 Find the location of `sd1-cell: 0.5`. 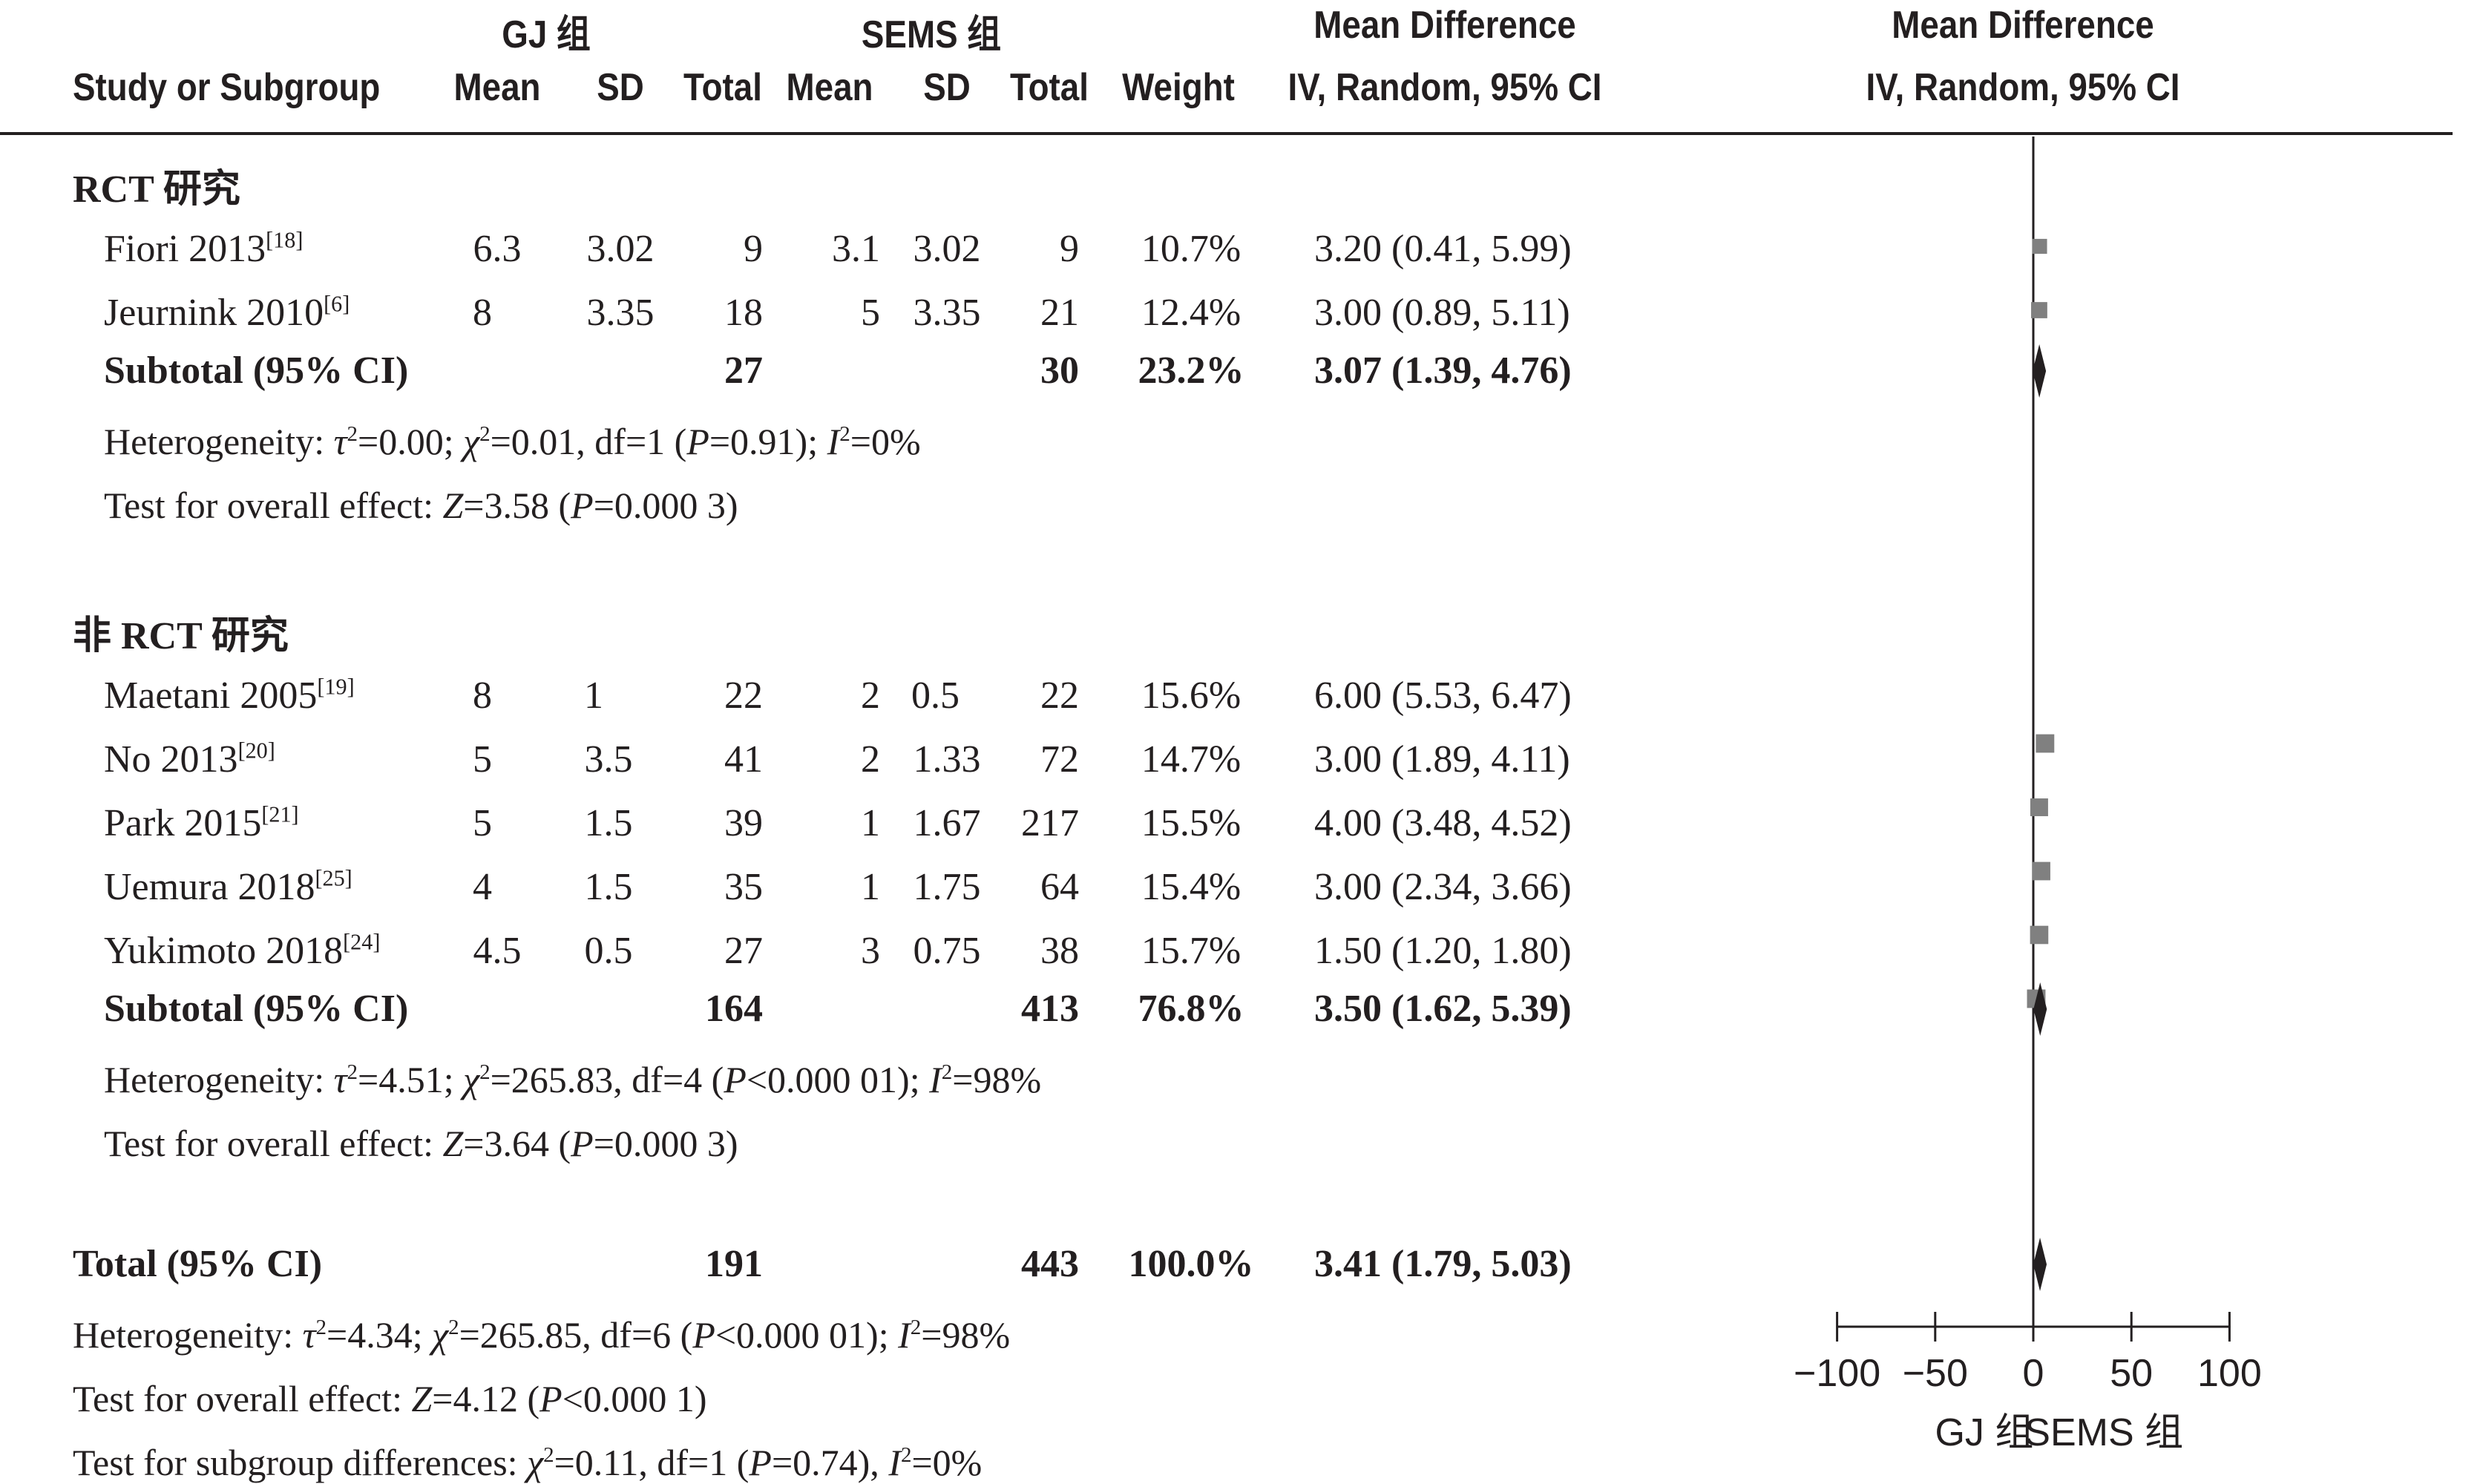

sd1-cell: 0.5 is located at coordinates (608, 951).